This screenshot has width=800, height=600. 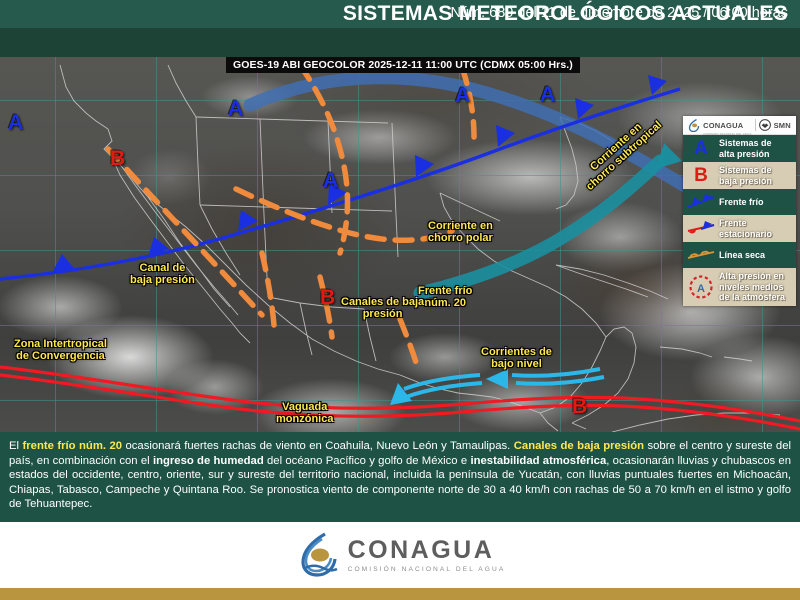 I want to click on legend-label-high-pressure: Sistemas de alta presión, so click(x=745, y=148).